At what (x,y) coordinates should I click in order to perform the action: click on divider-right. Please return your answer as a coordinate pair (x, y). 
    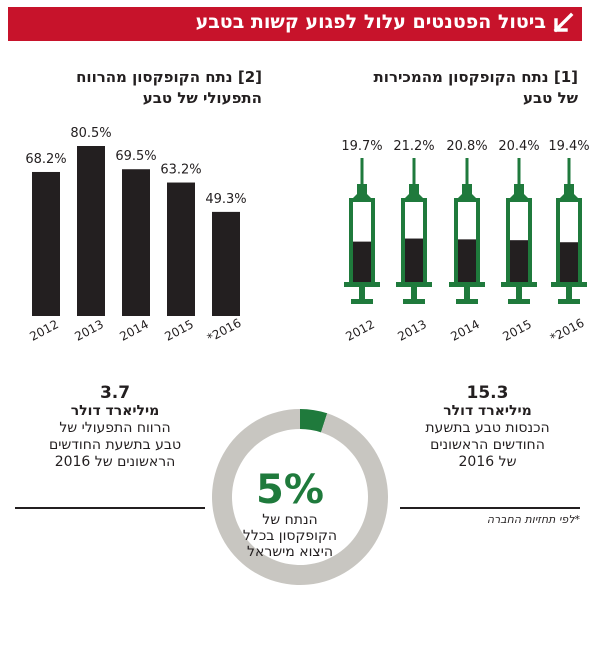
    Looking at the image, I should click on (490, 508).